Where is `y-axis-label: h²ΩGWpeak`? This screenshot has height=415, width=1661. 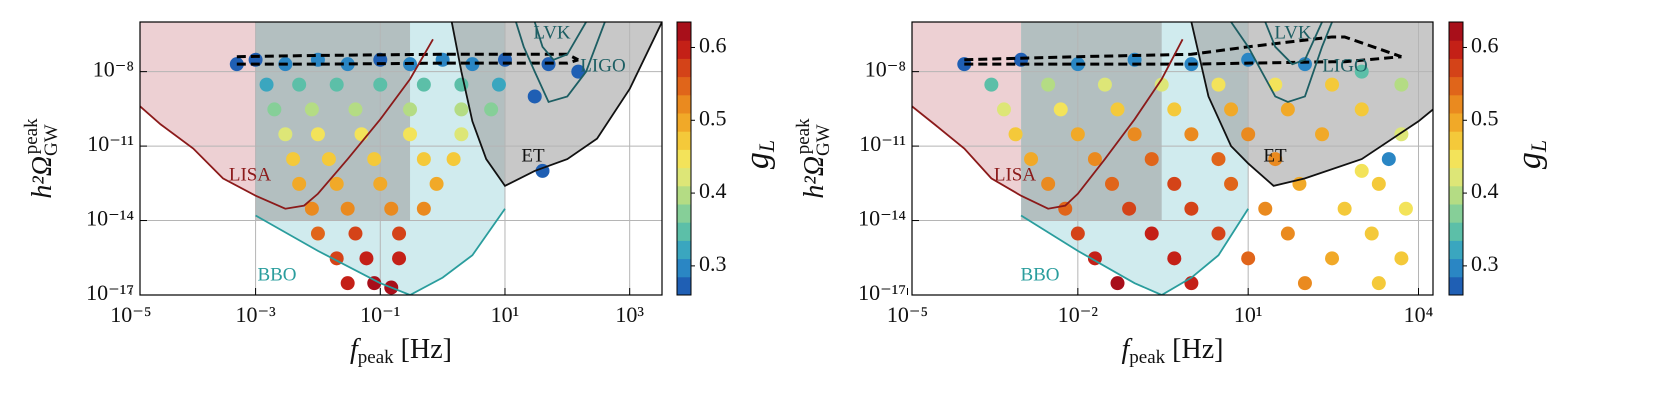 y-axis-label: h²ΩGWpeak is located at coordinates (41, 158).